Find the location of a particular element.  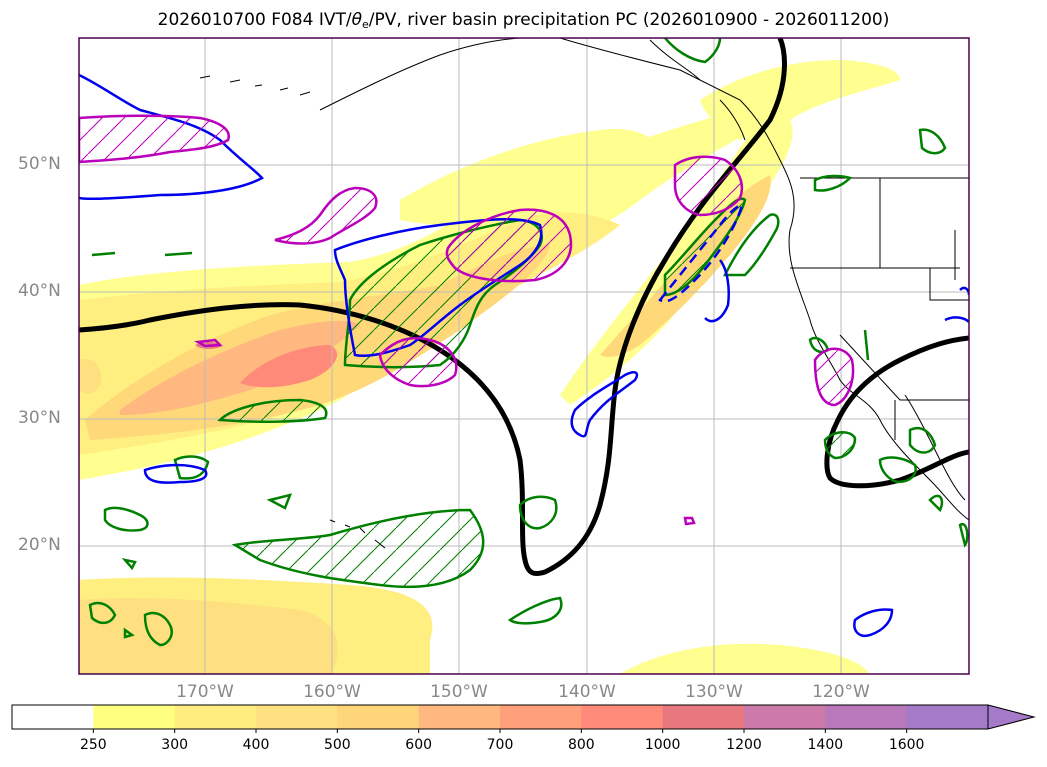

green-west-blob is located at coordinates (272, 410).